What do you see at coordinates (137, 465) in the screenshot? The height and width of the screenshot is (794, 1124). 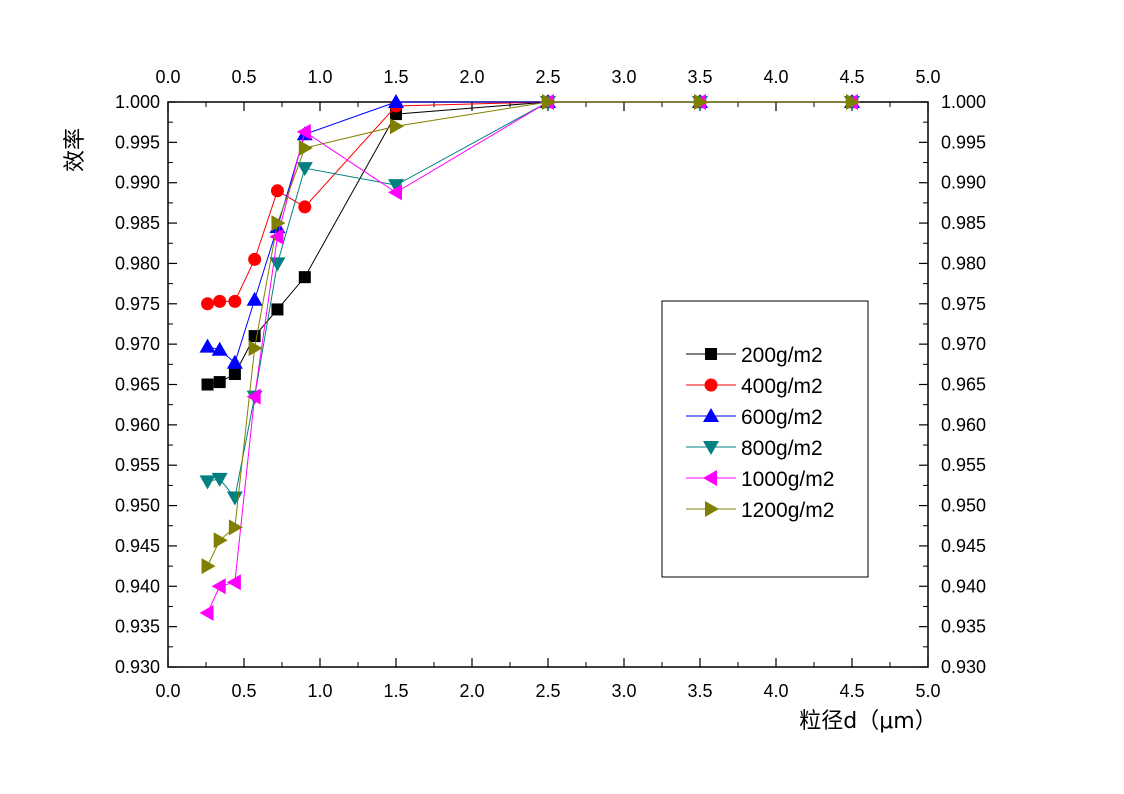 I see `y-tick-label-left: 0.955` at bounding box center [137, 465].